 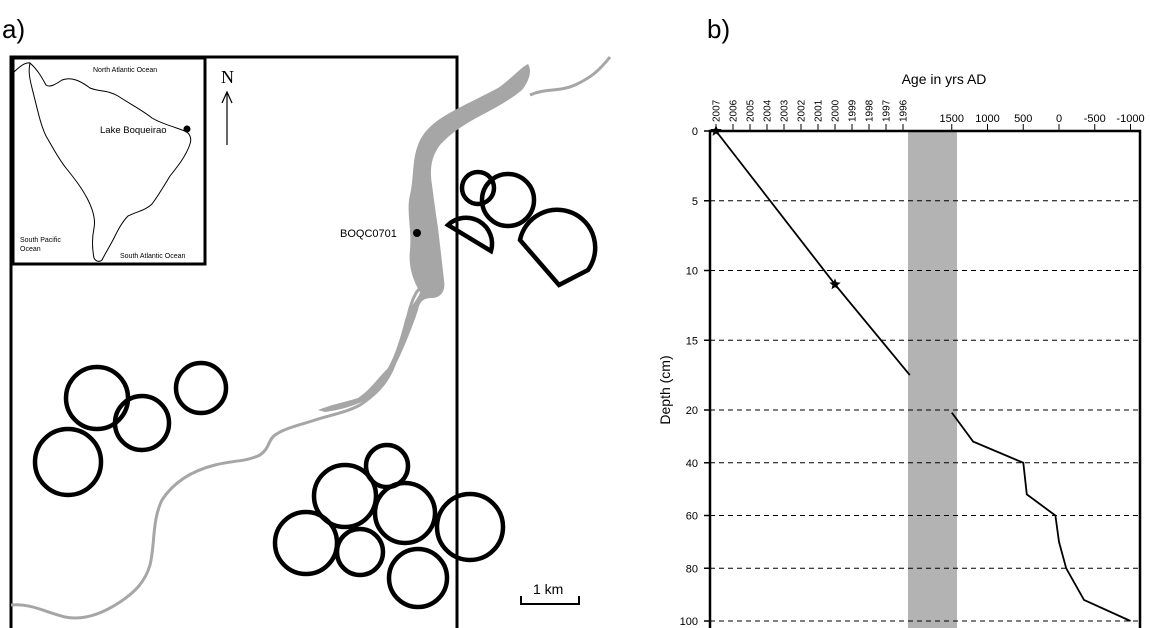 What do you see at coordinates (853, 110) in the screenshot?
I see `x-tick-label: 1999` at bounding box center [853, 110].